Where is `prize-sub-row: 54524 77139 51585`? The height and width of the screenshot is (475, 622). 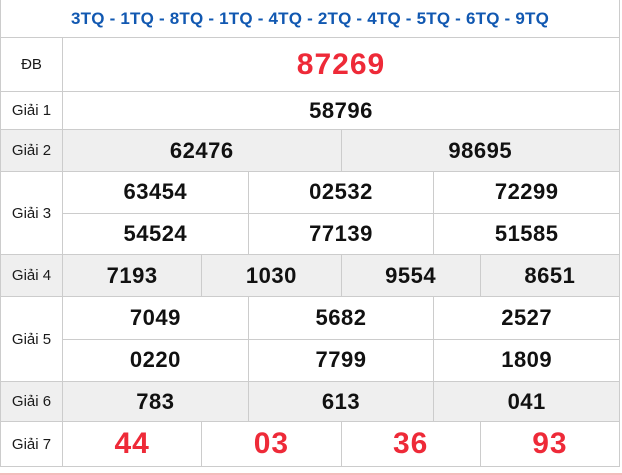
prize-sub-row: 54524 77139 51585 is located at coordinates (341, 233).